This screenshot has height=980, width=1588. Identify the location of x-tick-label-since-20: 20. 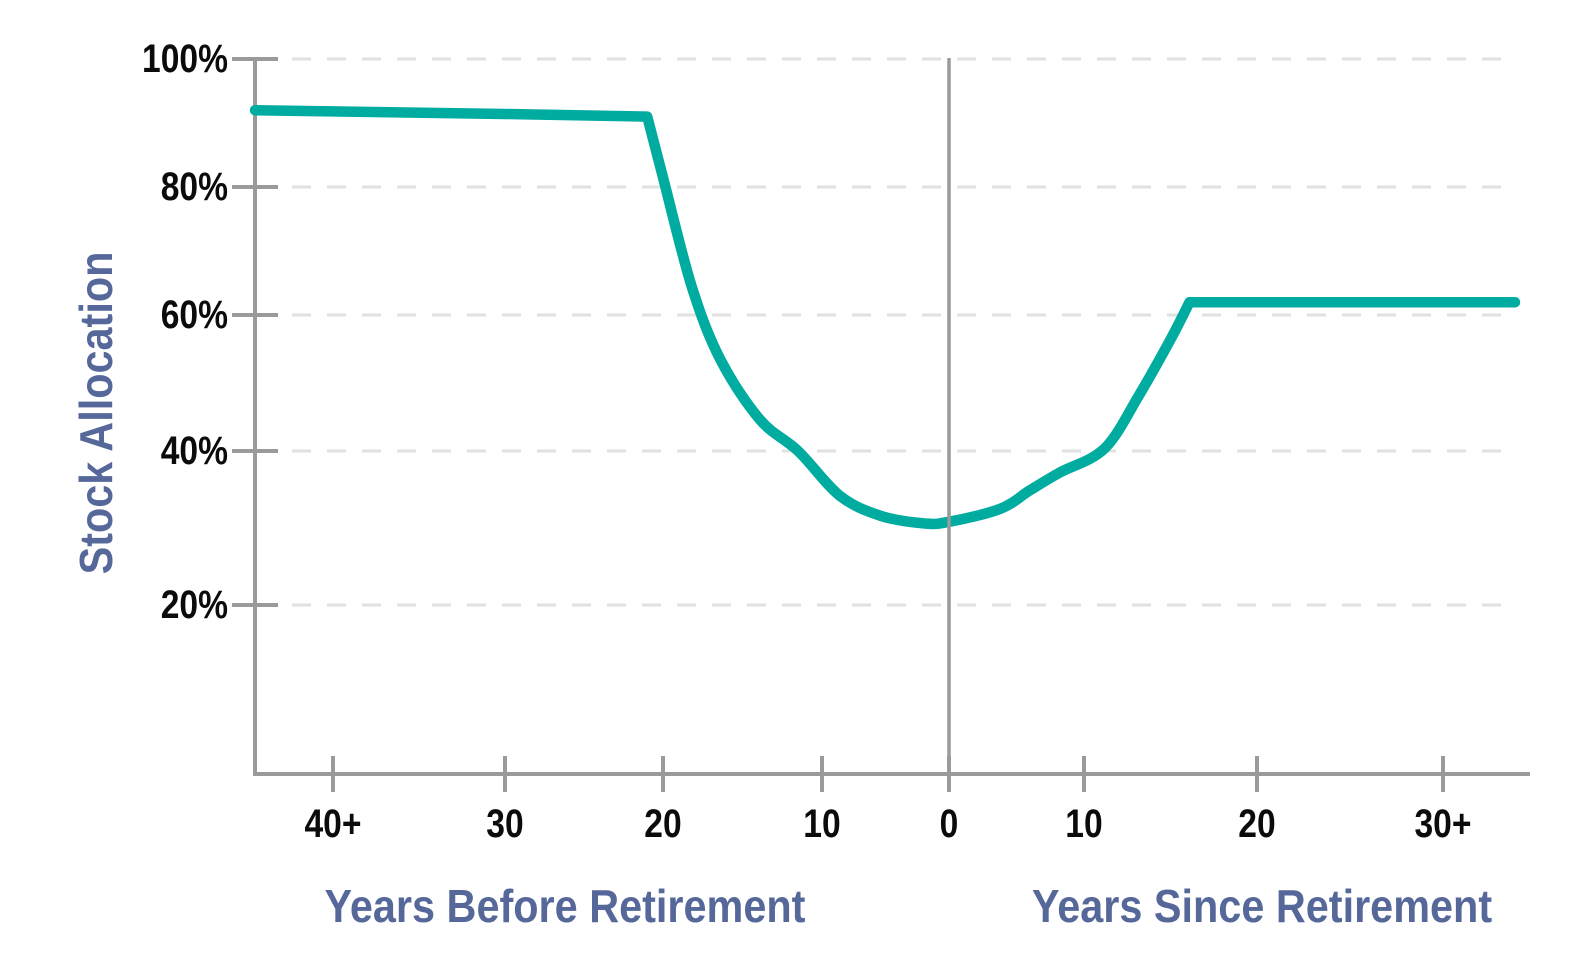
(1257, 824).